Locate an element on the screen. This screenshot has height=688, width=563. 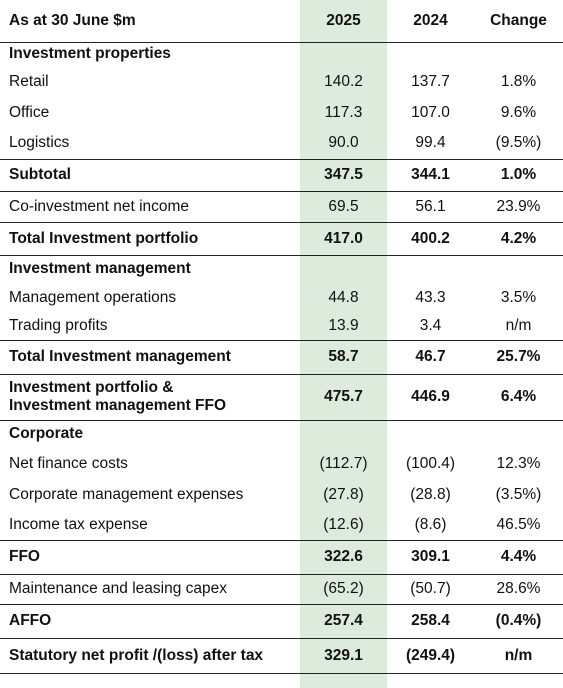
value-2025: 475.7 is located at coordinates (343, 396).